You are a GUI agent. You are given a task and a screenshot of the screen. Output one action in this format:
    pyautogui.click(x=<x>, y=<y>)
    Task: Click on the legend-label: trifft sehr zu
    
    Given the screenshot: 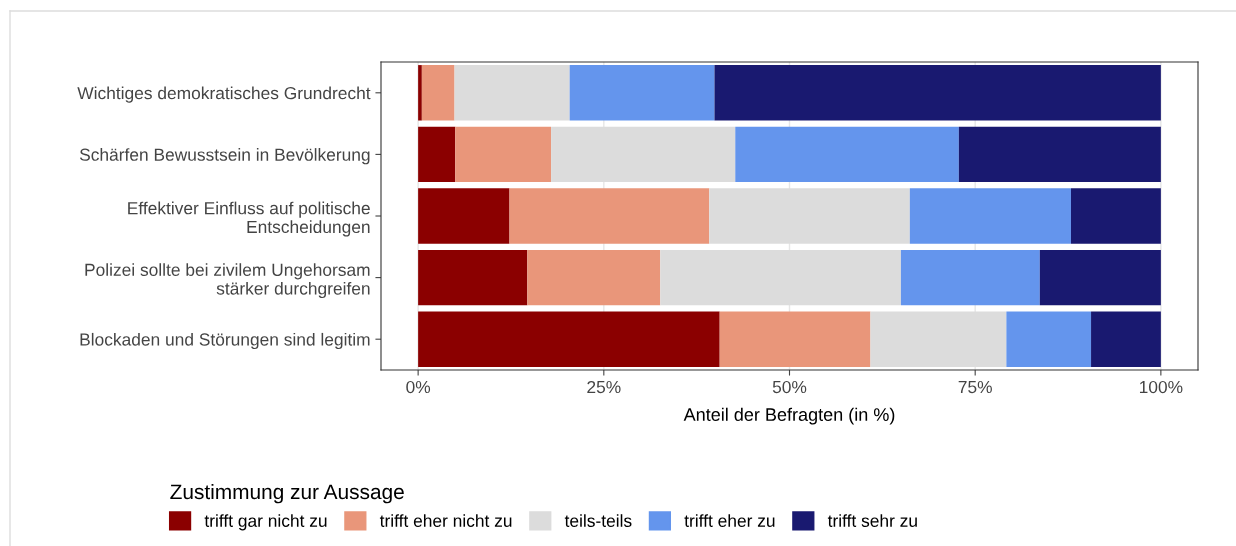 What is the action you would take?
    pyautogui.click(x=872, y=520)
    